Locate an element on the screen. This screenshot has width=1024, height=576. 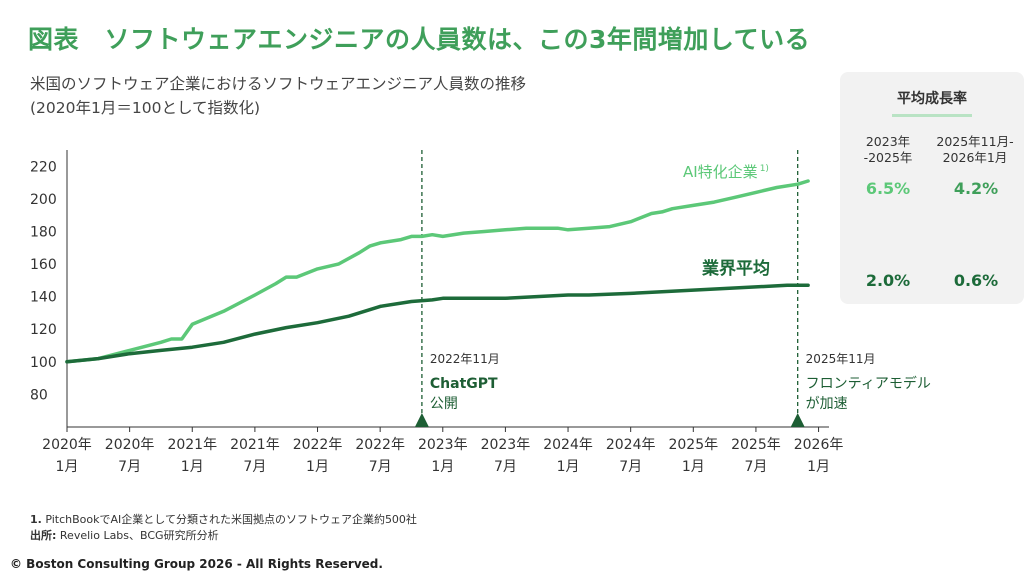
annotation-event-line2: 公開 is located at coordinates (444, 404).